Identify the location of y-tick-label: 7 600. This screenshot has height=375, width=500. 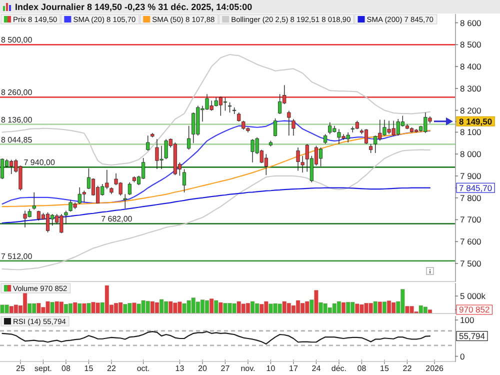
(471, 241).